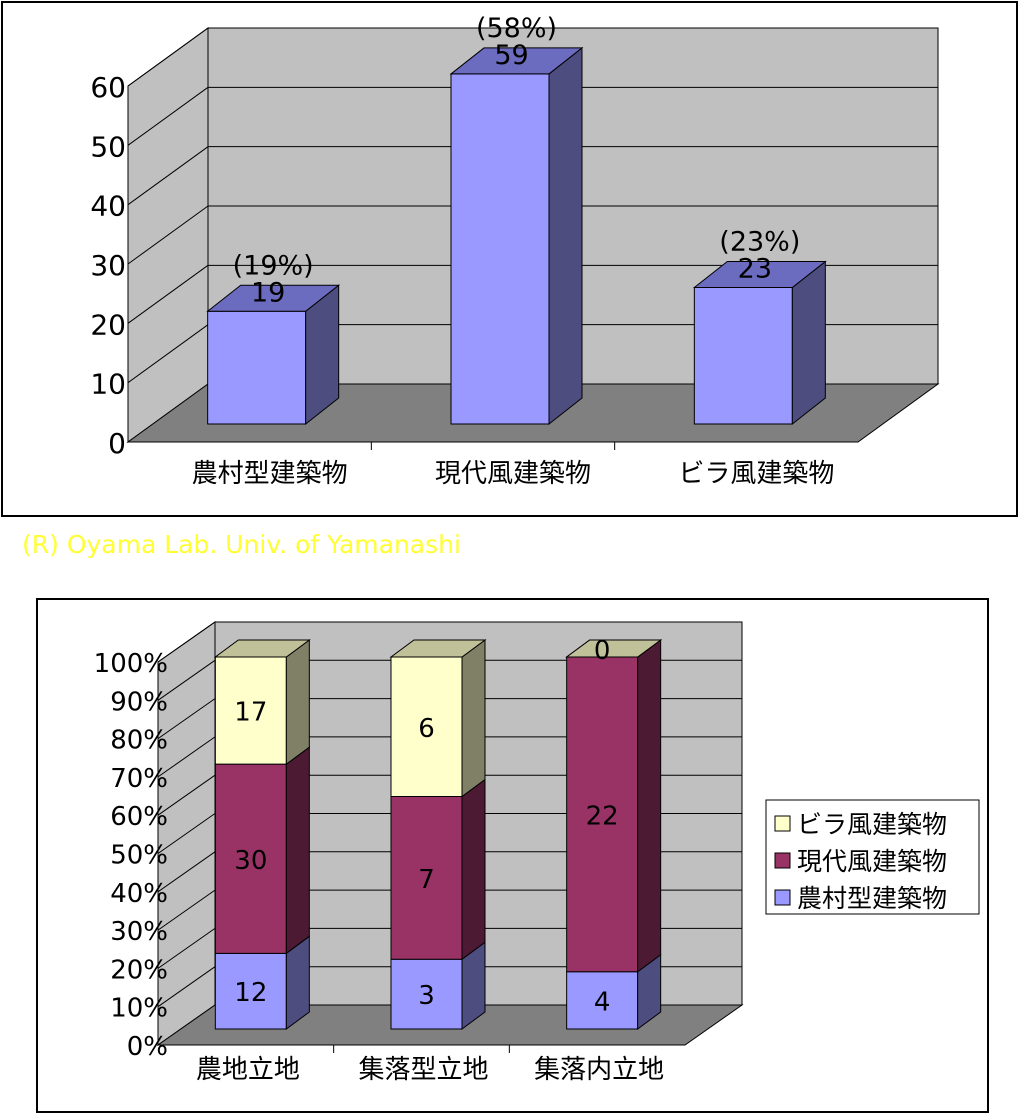 The height and width of the screenshot is (1117, 1020). Describe the element at coordinates (108, 265) in the screenshot. I see `y-tick-label: 30` at that location.